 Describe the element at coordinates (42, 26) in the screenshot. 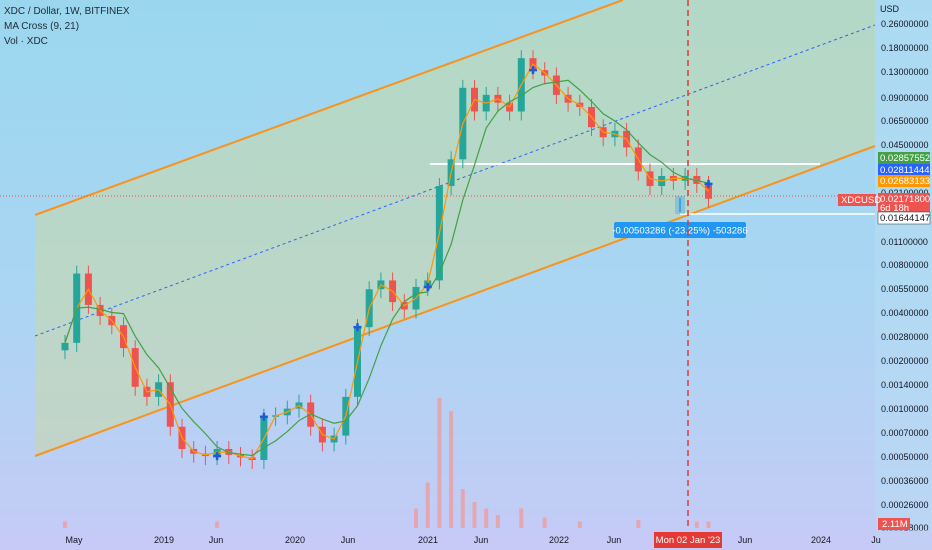

I see `ma-cross-label: MA Cross (9, 21)` at that location.